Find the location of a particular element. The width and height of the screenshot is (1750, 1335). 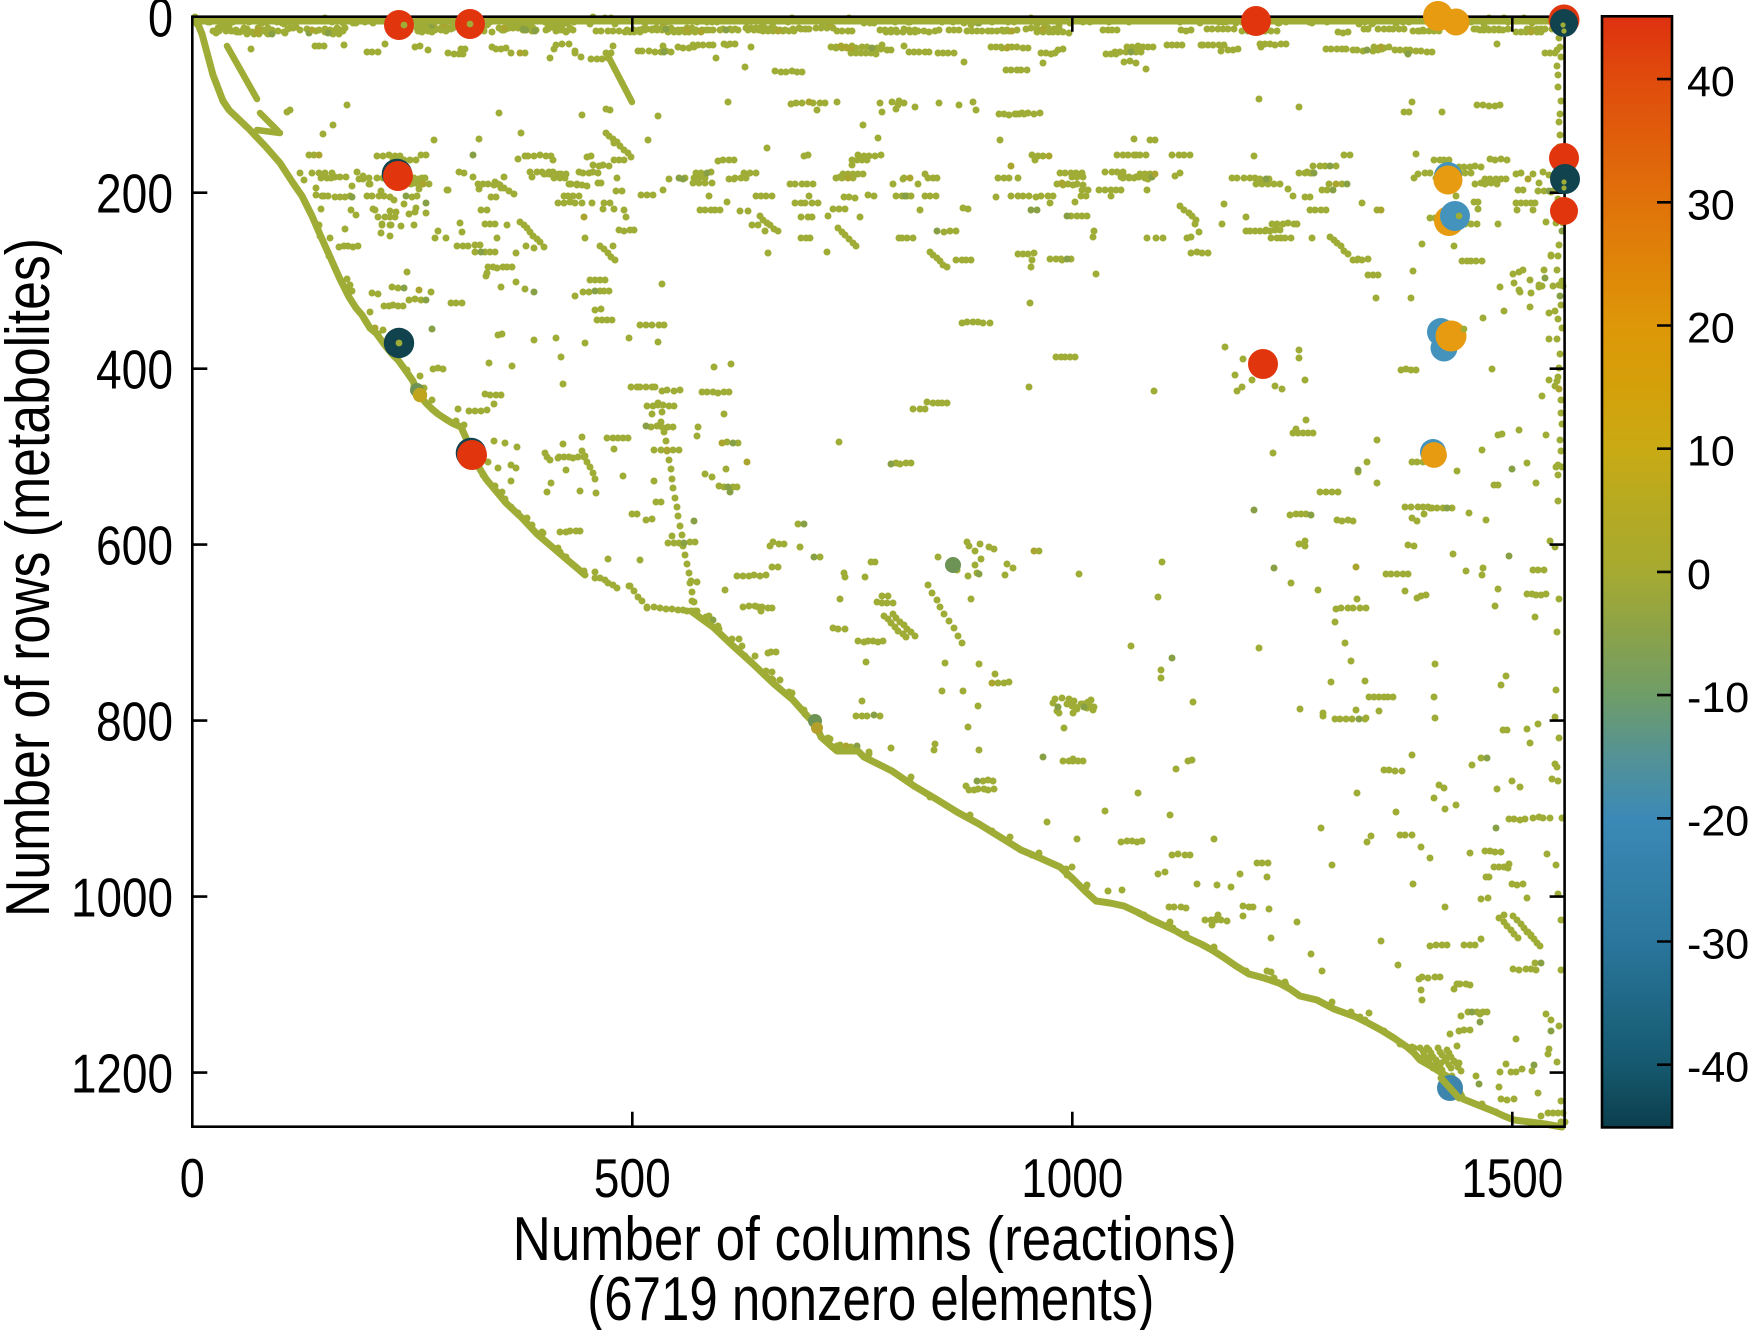

svg-text: 500 is located at coordinates (632, 1178).